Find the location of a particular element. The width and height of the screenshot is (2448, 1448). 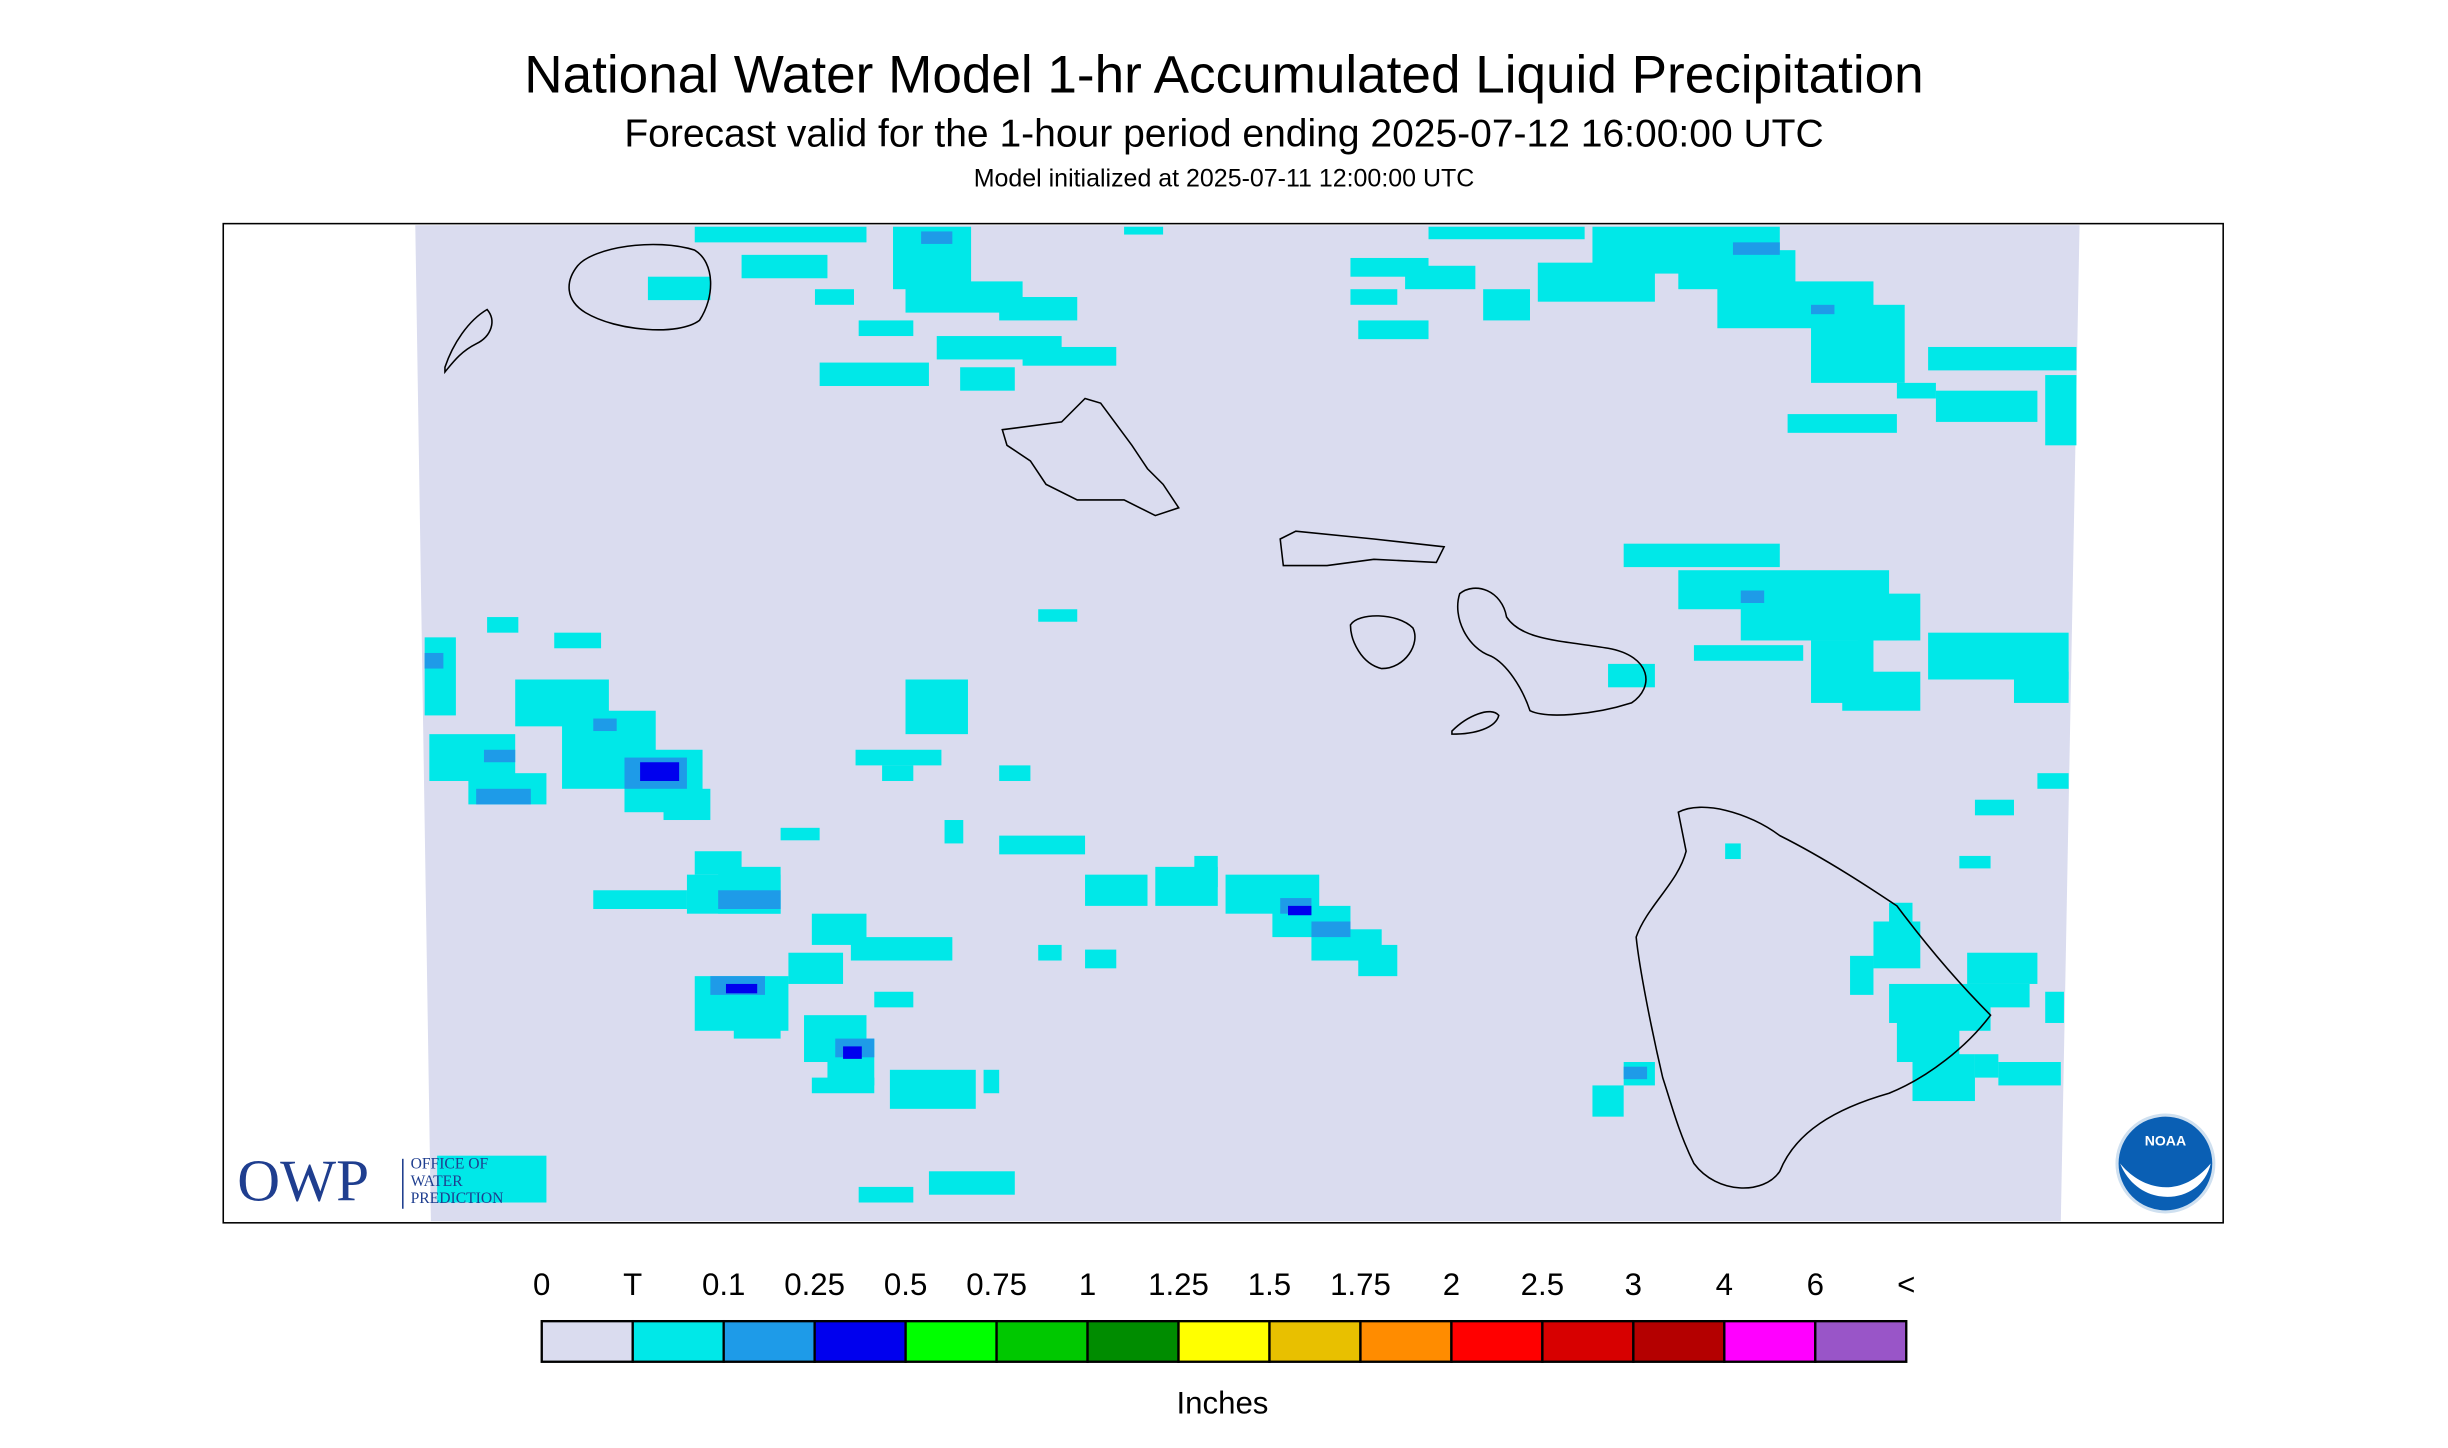

noaa-logo: NOAA is located at coordinates (2165, 1163).